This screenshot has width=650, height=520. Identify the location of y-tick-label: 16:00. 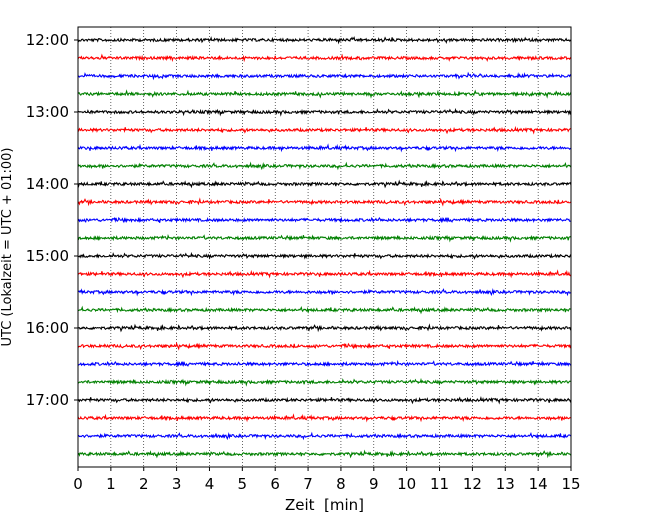
(47, 328).